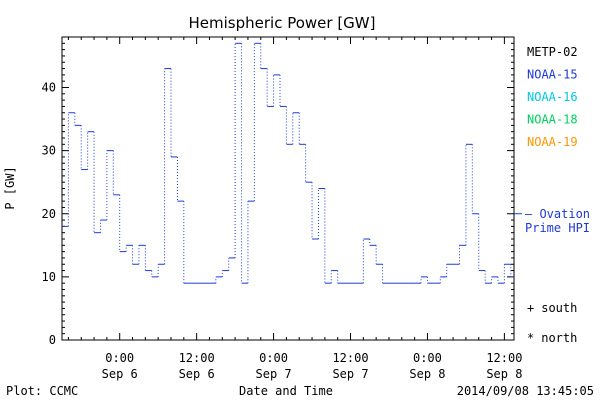  Describe the element at coordinates (557, 228) in the screenshot. I see `ovation-label-line2: Prime HPI` at that location.